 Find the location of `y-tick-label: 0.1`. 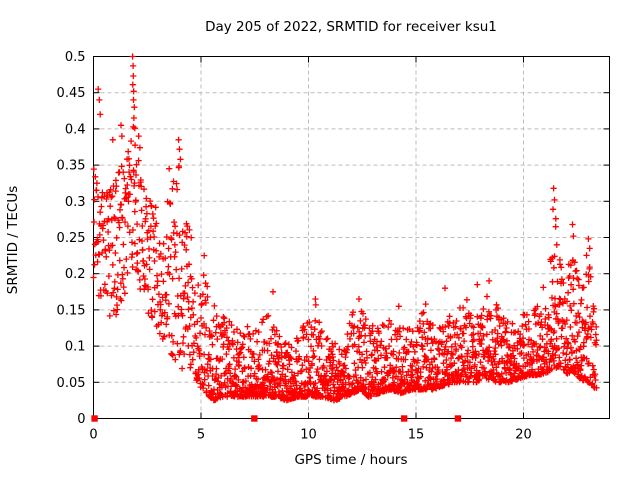

y-tick-label: 0.1 is located at coordinates (75, 347).